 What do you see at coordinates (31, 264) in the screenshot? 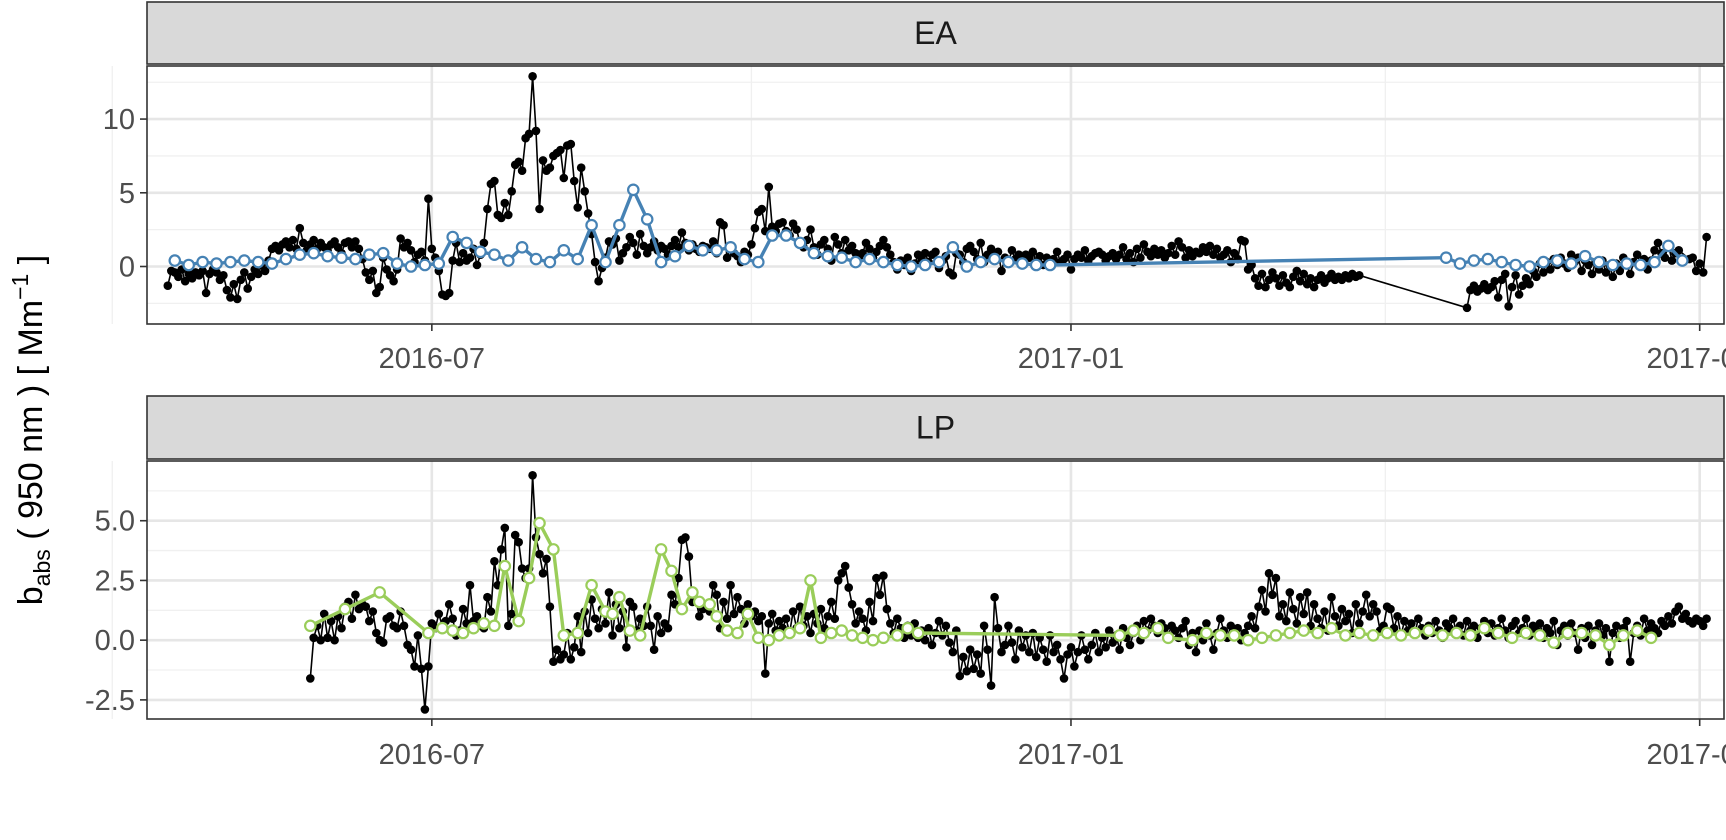
I see `y-axis-title-end: ]` at bounding box center [31, 264].